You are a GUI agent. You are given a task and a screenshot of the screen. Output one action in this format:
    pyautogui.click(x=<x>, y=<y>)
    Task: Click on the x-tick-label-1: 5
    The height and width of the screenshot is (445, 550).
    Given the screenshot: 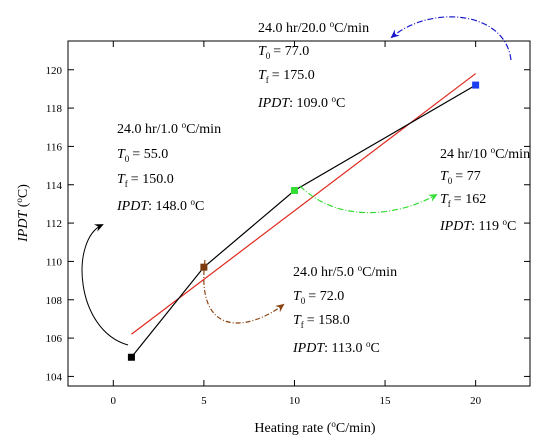 What is the action you would take?
    pyautogui.click(x=204, y=401)
    